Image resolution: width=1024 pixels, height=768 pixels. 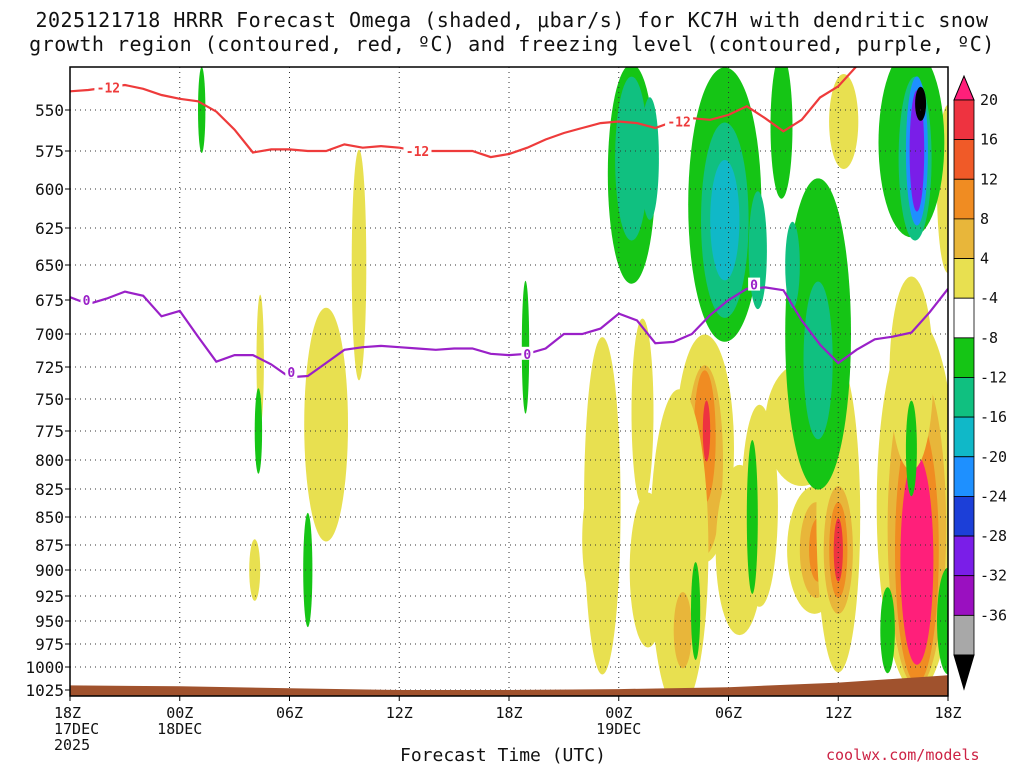 I want to click on colorbar-label: 16, so click(x=989, y=140).